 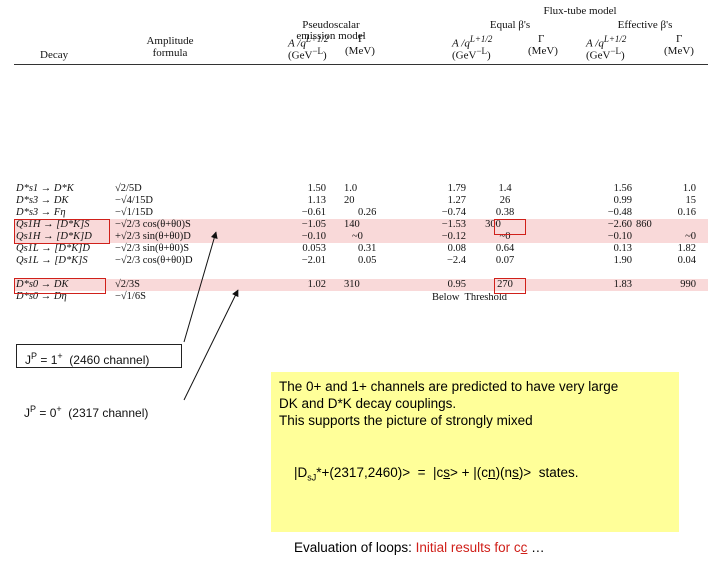 What do you see at coordinates (153, 236) in the screenshot?
I see `amplitude-cell: +√2/3 sin(θ+θ0)D` at bounding box center [153, 236].